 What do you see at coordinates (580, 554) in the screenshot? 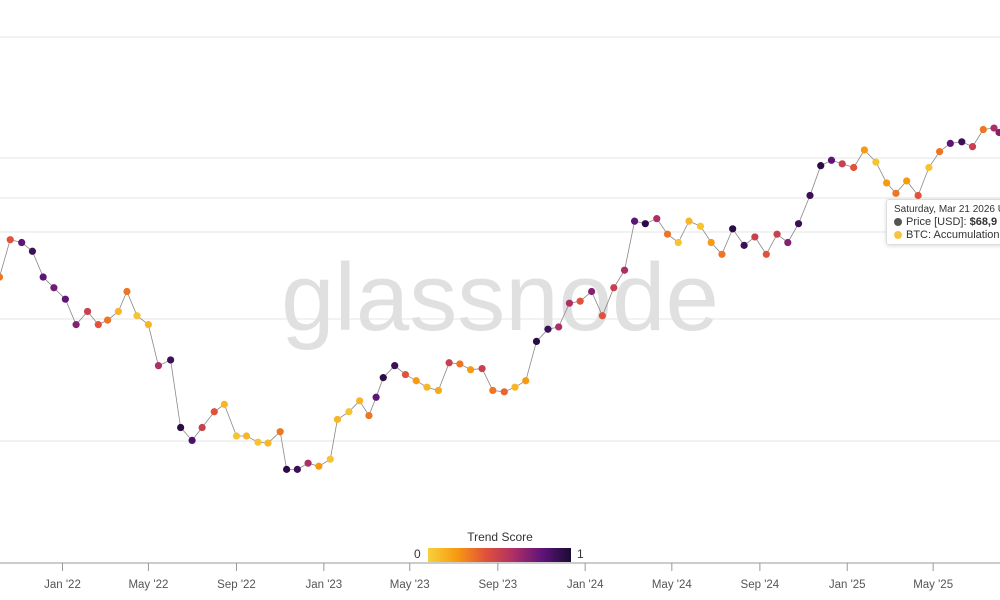
I see `colorbar-max-label: 1` at bounding box center [580, 554].